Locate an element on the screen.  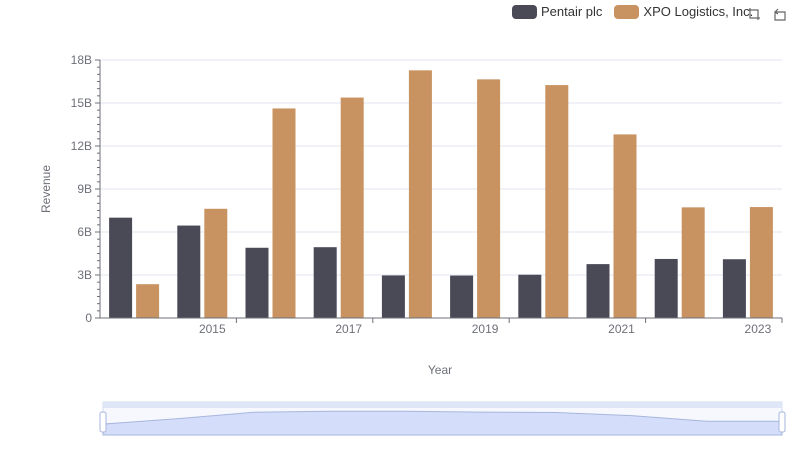
bar-xpo-2023 is located at coordinates (761, 262).